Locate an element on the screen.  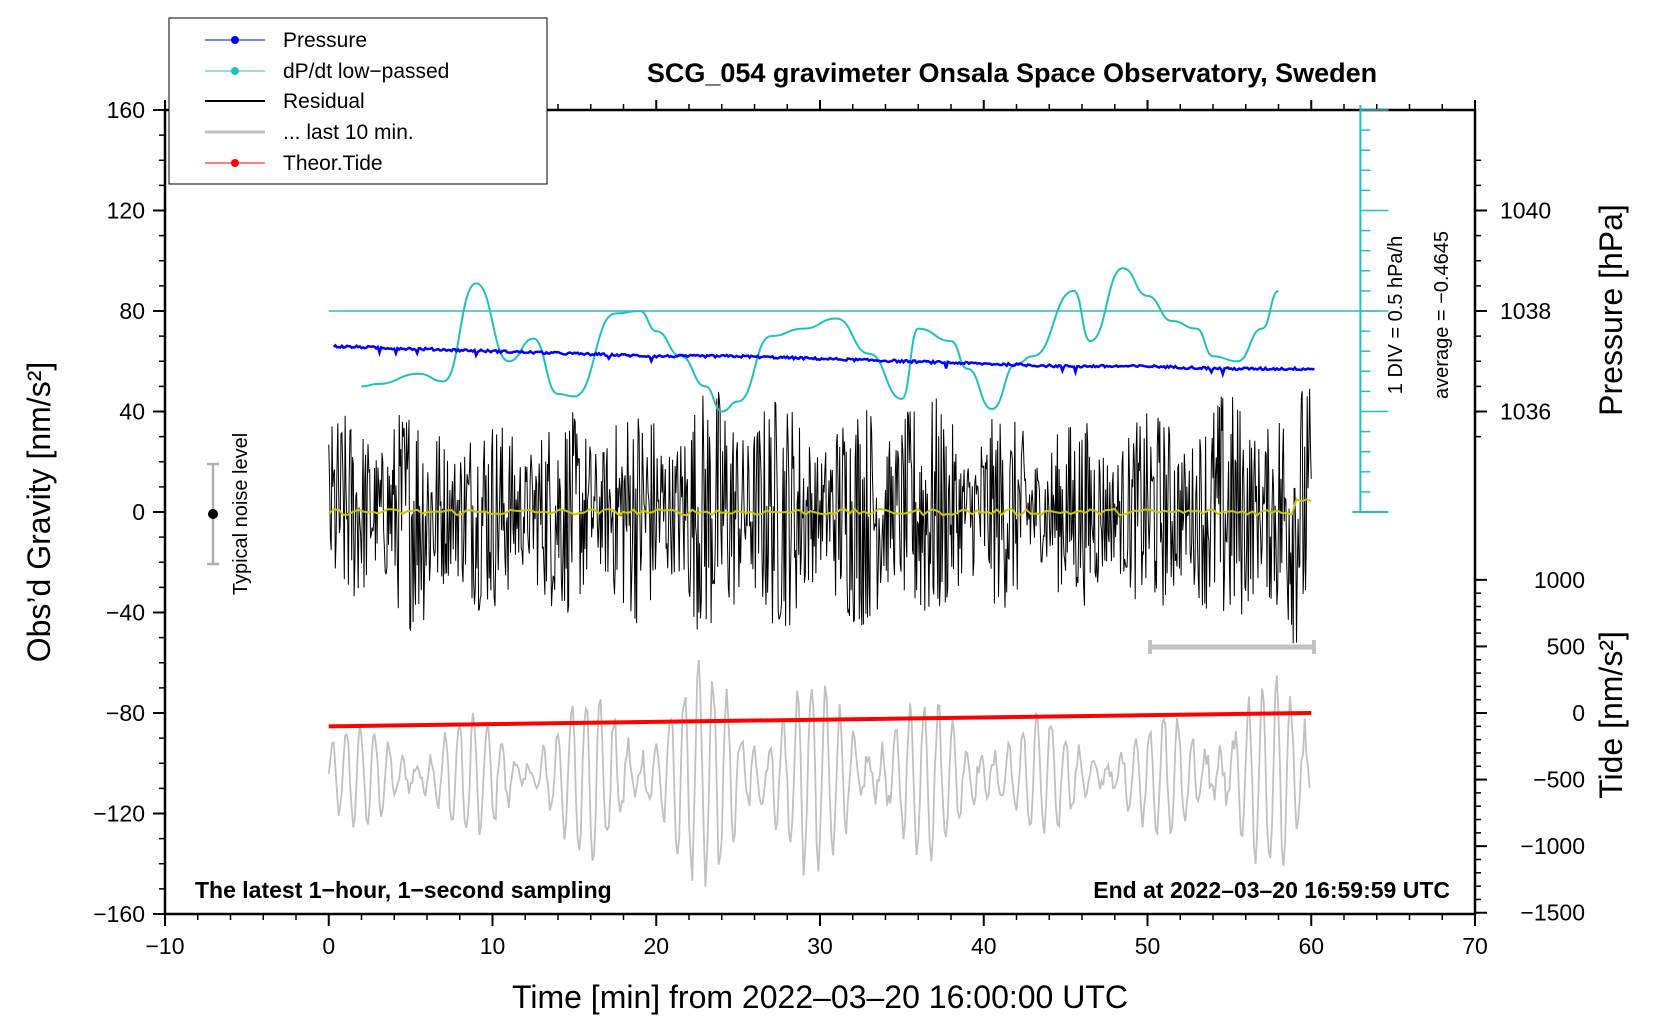
x-tick-label: 70 is located at coordinates (1475, 946).